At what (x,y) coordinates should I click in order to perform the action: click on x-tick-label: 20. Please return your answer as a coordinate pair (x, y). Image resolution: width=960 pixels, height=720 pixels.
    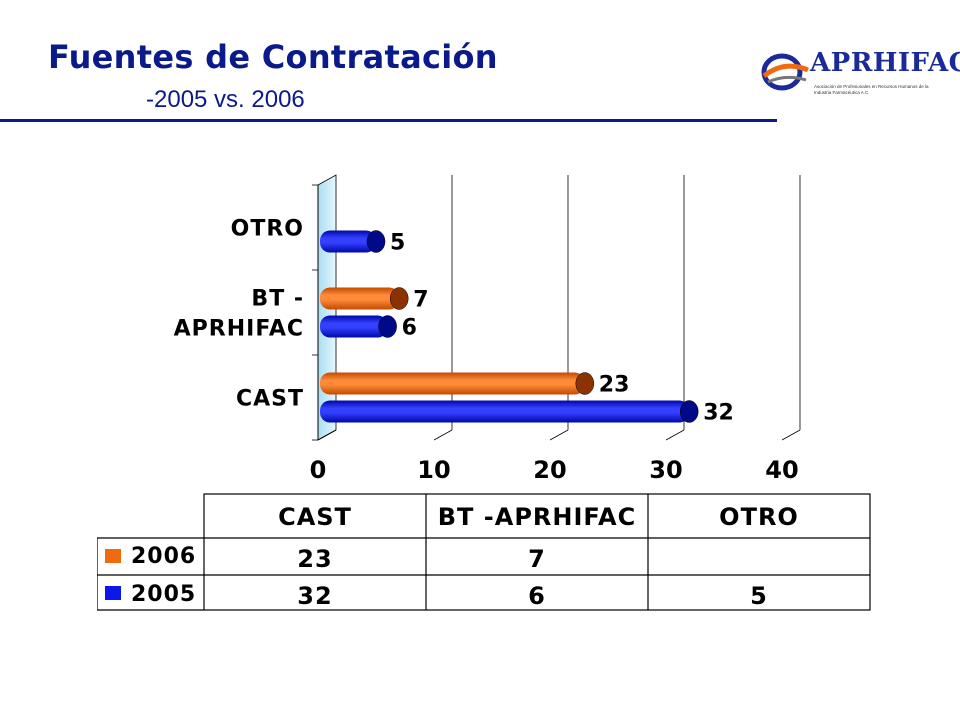
    Looking at the image, I should click on (549, 470).